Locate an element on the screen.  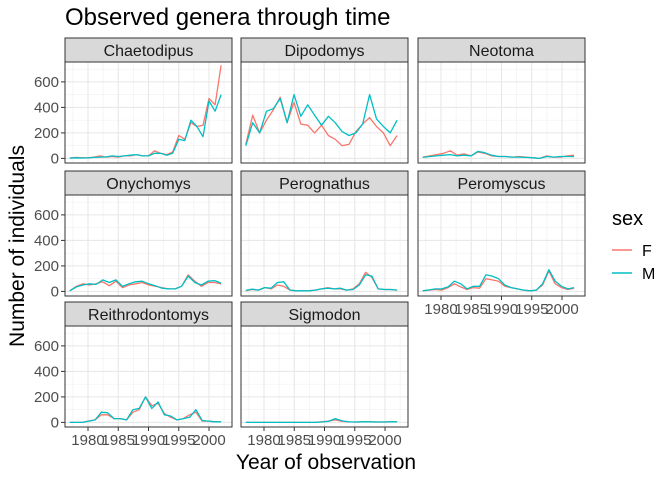
facet-strip-label: Perognathus is located at coordinates (324, 184).